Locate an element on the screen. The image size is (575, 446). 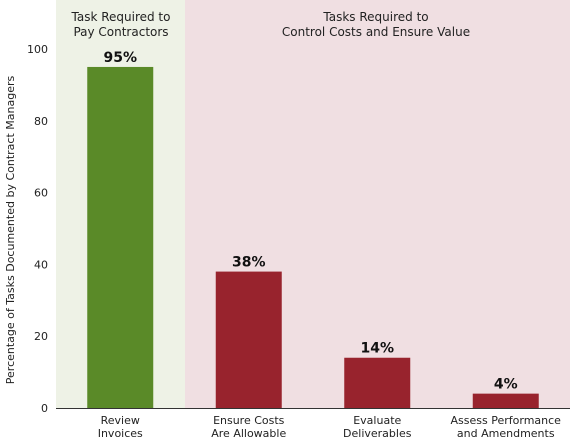
x-category-label: Invoices is located at coordinates (120, 433).